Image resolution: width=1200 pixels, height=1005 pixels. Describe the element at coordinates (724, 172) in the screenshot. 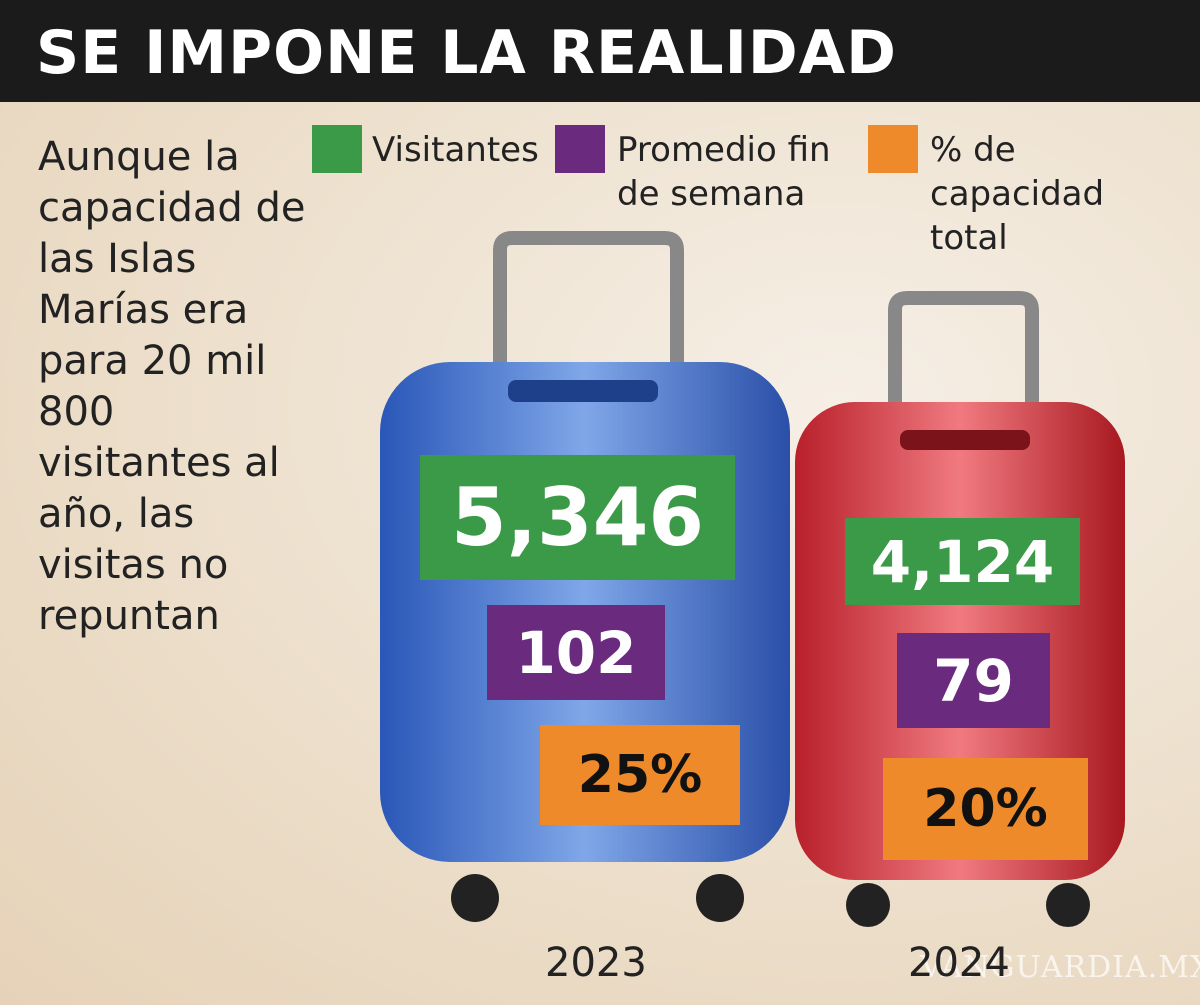

I see `legend-label: Promedio fin de semana` at that location.